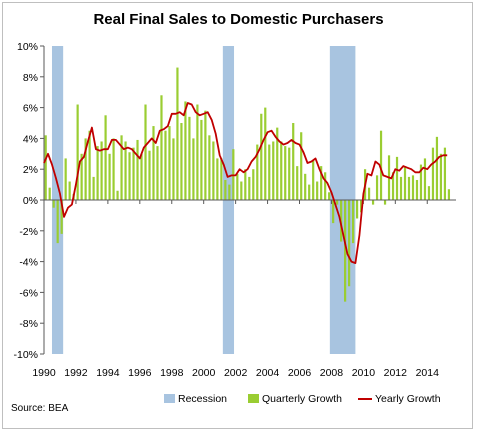 This screenshot has width=477, height=433. Describe the element at coordinates (30, 109) in the screenshot. I see `y-tick-label: 6%` at that location.